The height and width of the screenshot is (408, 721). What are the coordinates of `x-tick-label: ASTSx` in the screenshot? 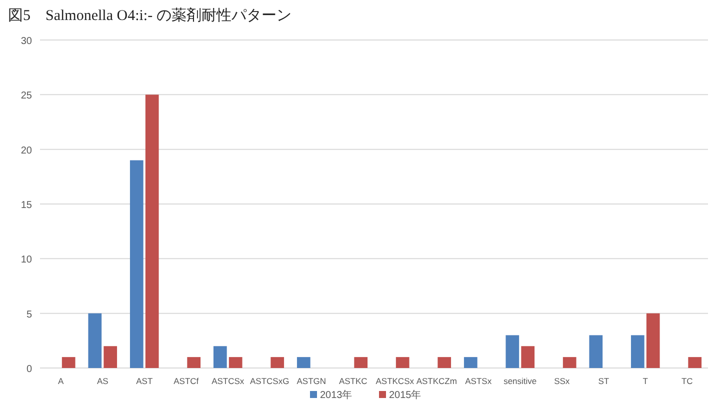 It's located at (478, 381).